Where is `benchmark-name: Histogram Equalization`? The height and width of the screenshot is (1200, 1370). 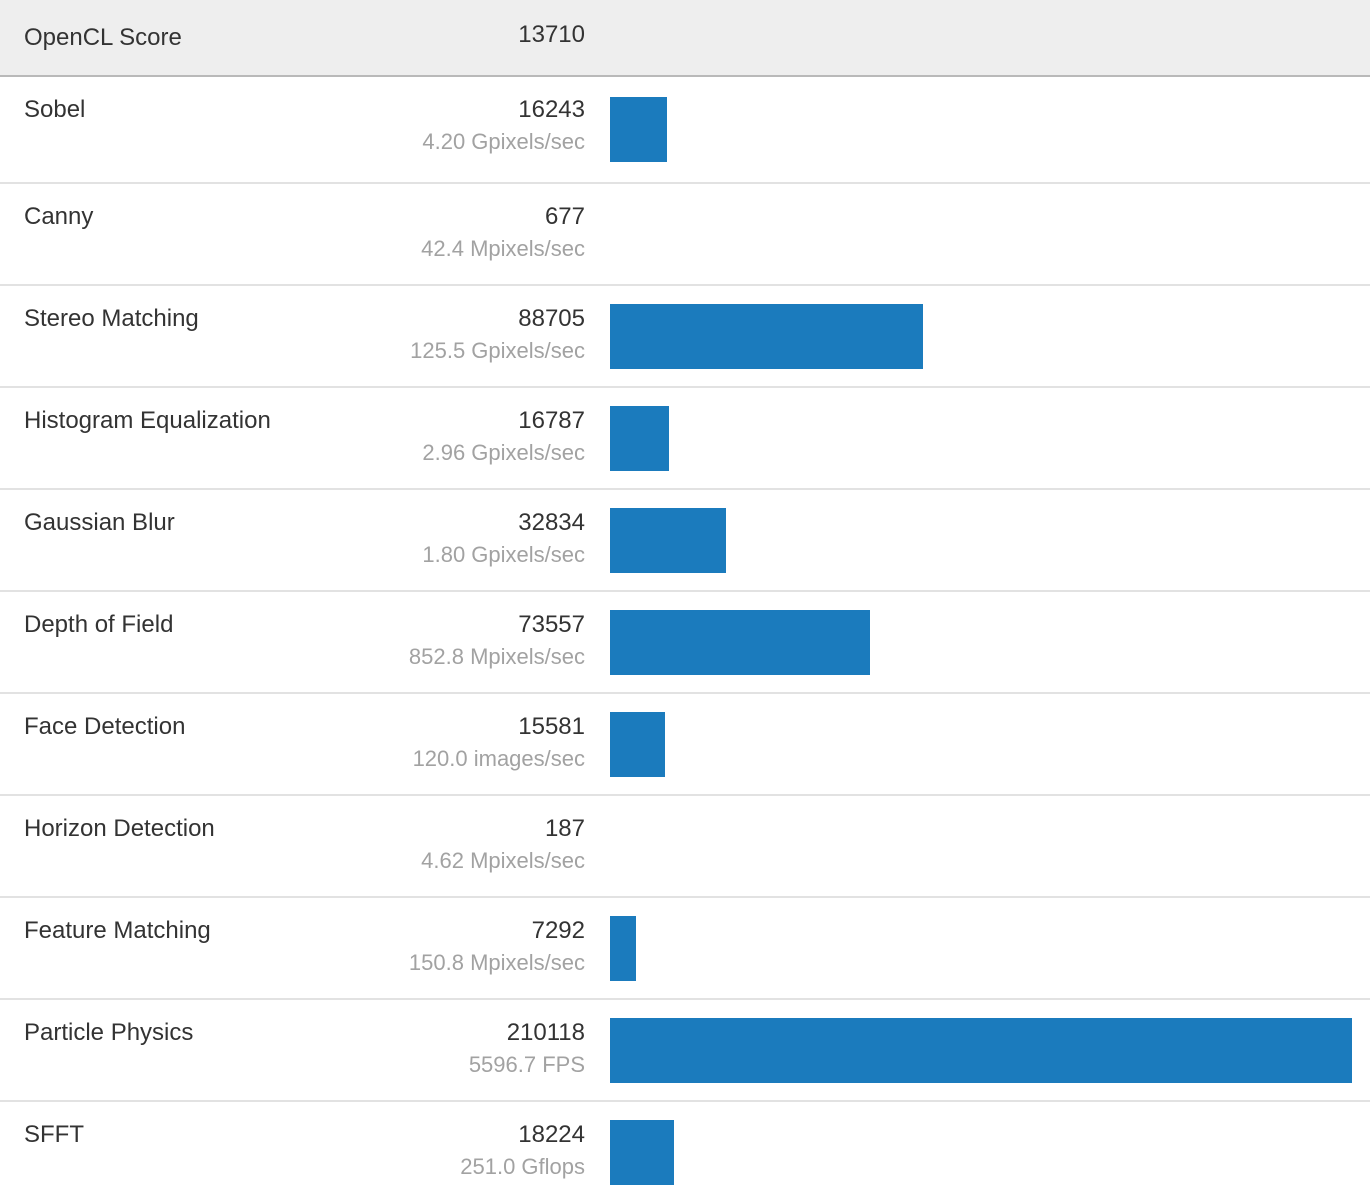 benchmark-name: Histogram Equalization is located at coordinates (147, 420).